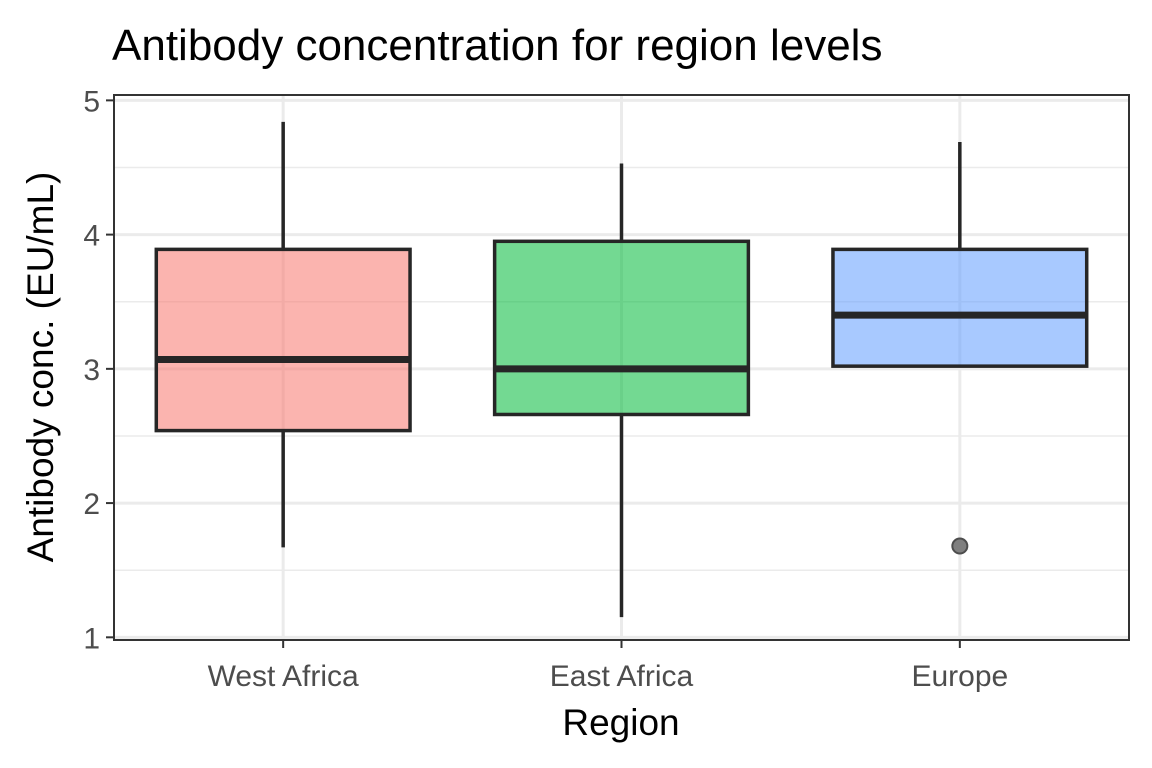 Image resolution: width=1152 pixels, height=768 pixels. I want to click on y-tick-label: 1, so click(91, 638).